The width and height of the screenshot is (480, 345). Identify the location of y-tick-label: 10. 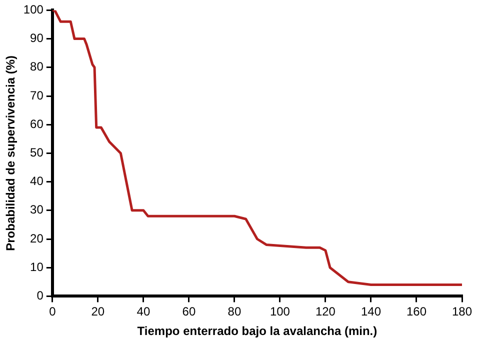
(37, 267).